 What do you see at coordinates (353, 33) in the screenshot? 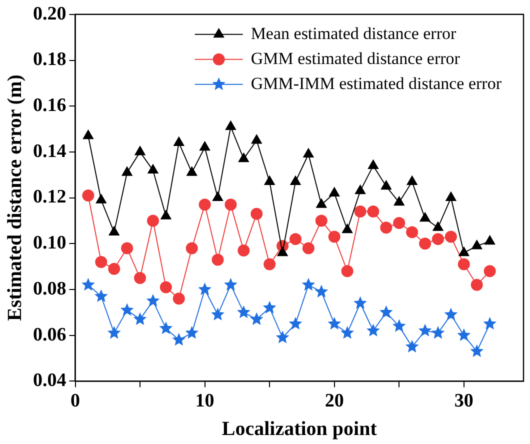
I see `legend-label: Mean estimated distance error` at bounding box center [353, 33].